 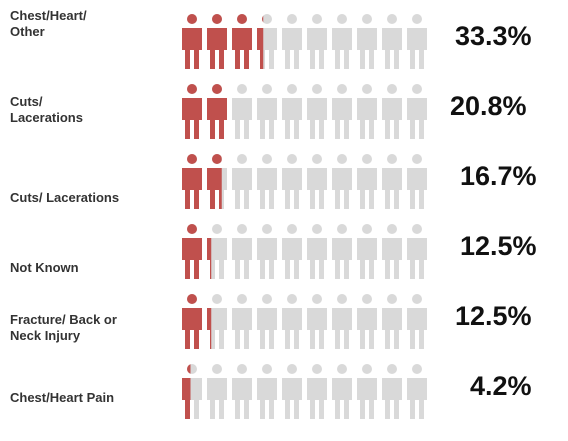 I want to click on category-label: Not Known, so click(x=44, y=267).